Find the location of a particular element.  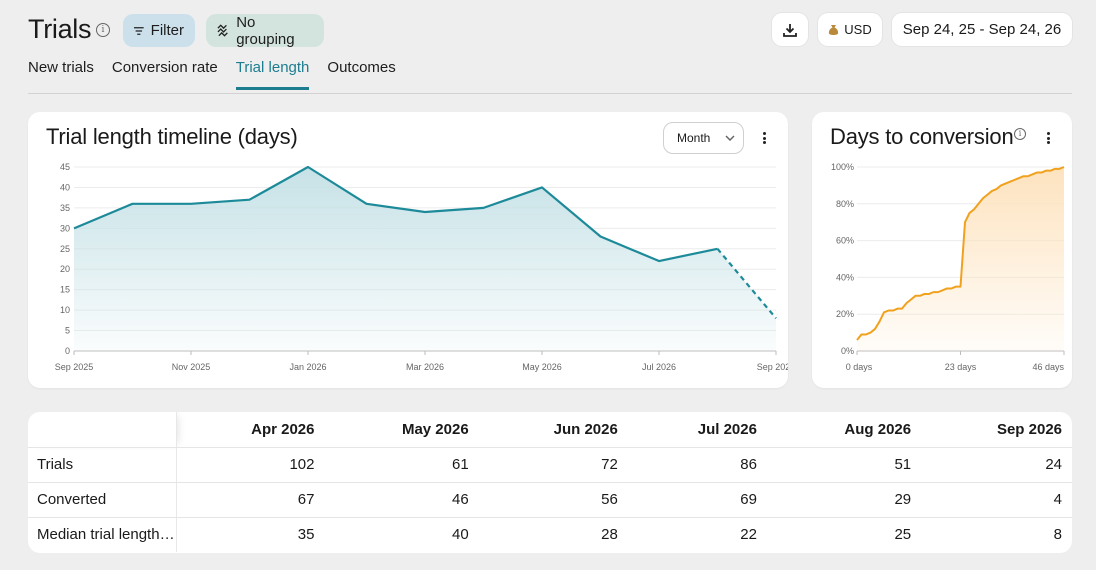

table-cell: 4 is located at coordinates (996, 500).